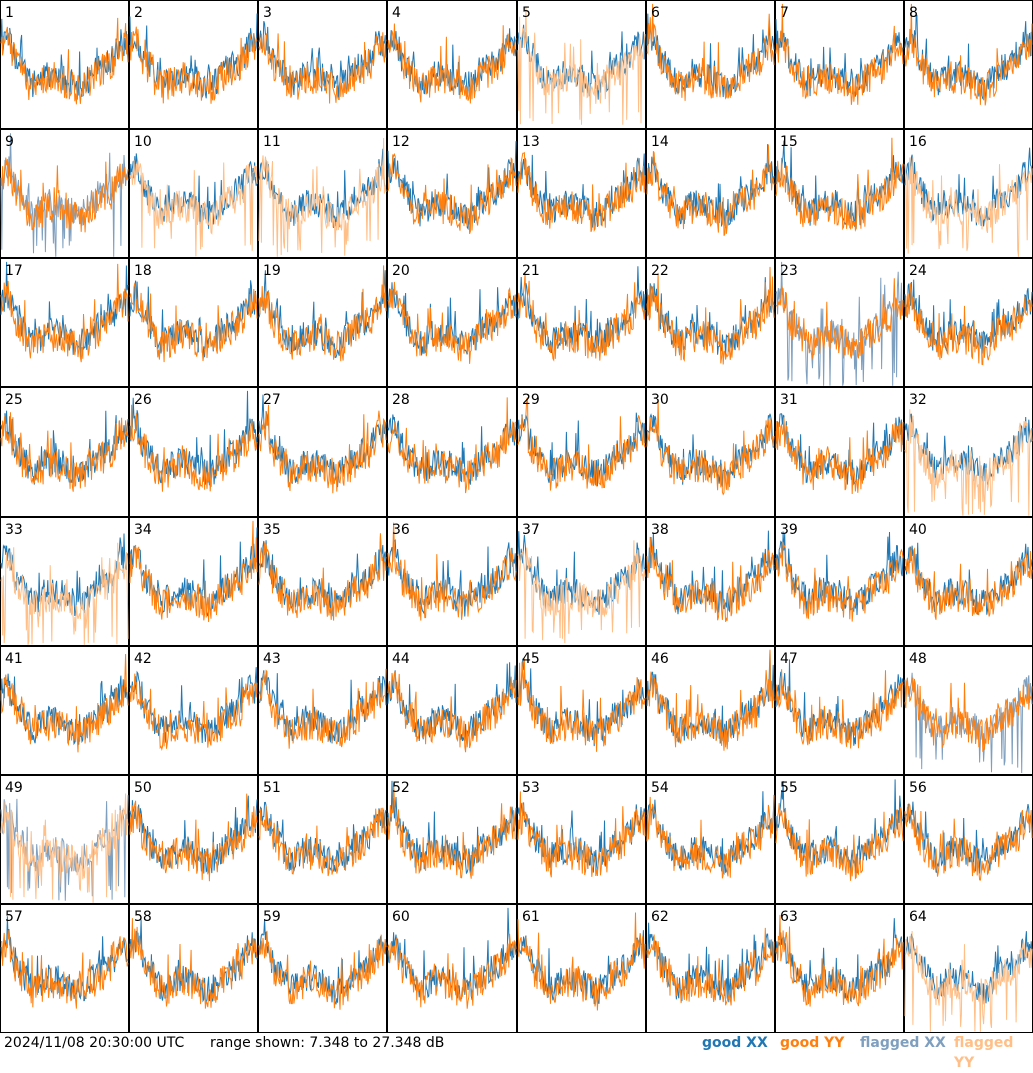  Describe the element at coordinates (812, 1043) in the screenshot. I see `legend-good-yy: good YY` at that location.